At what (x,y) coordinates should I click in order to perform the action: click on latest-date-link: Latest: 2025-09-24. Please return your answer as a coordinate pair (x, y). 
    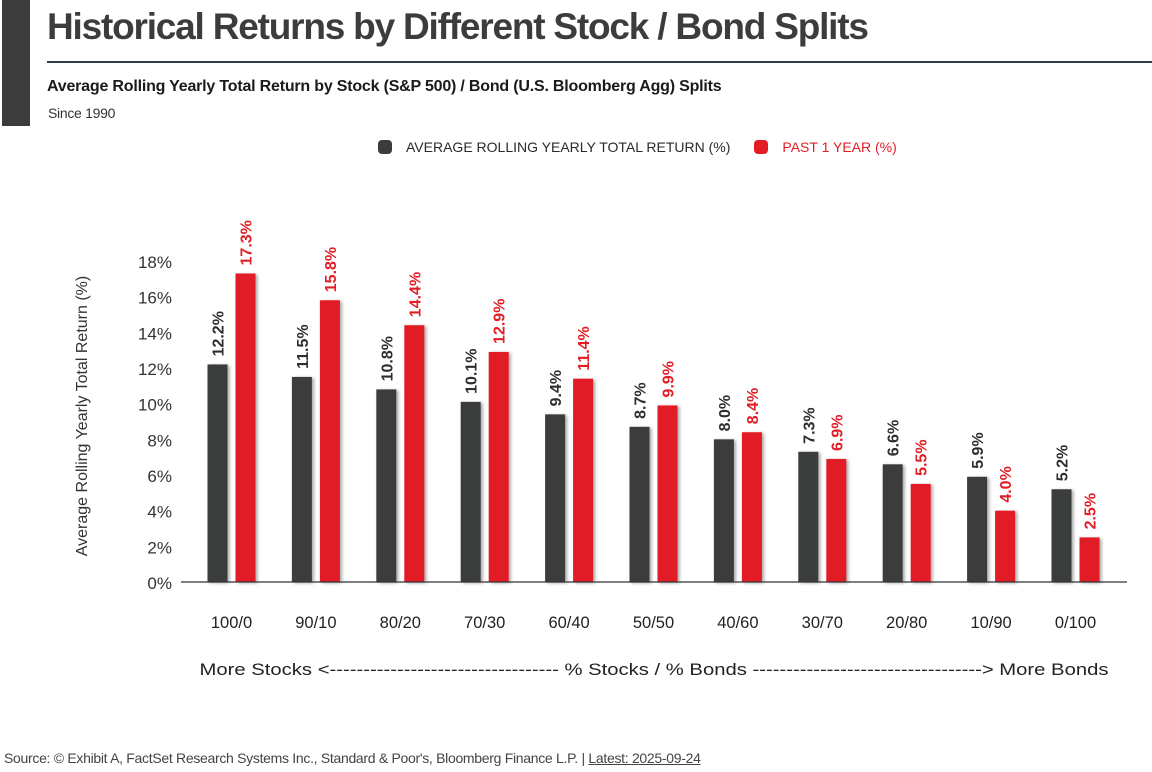
    Looking at the image, I should click on (644, 758).